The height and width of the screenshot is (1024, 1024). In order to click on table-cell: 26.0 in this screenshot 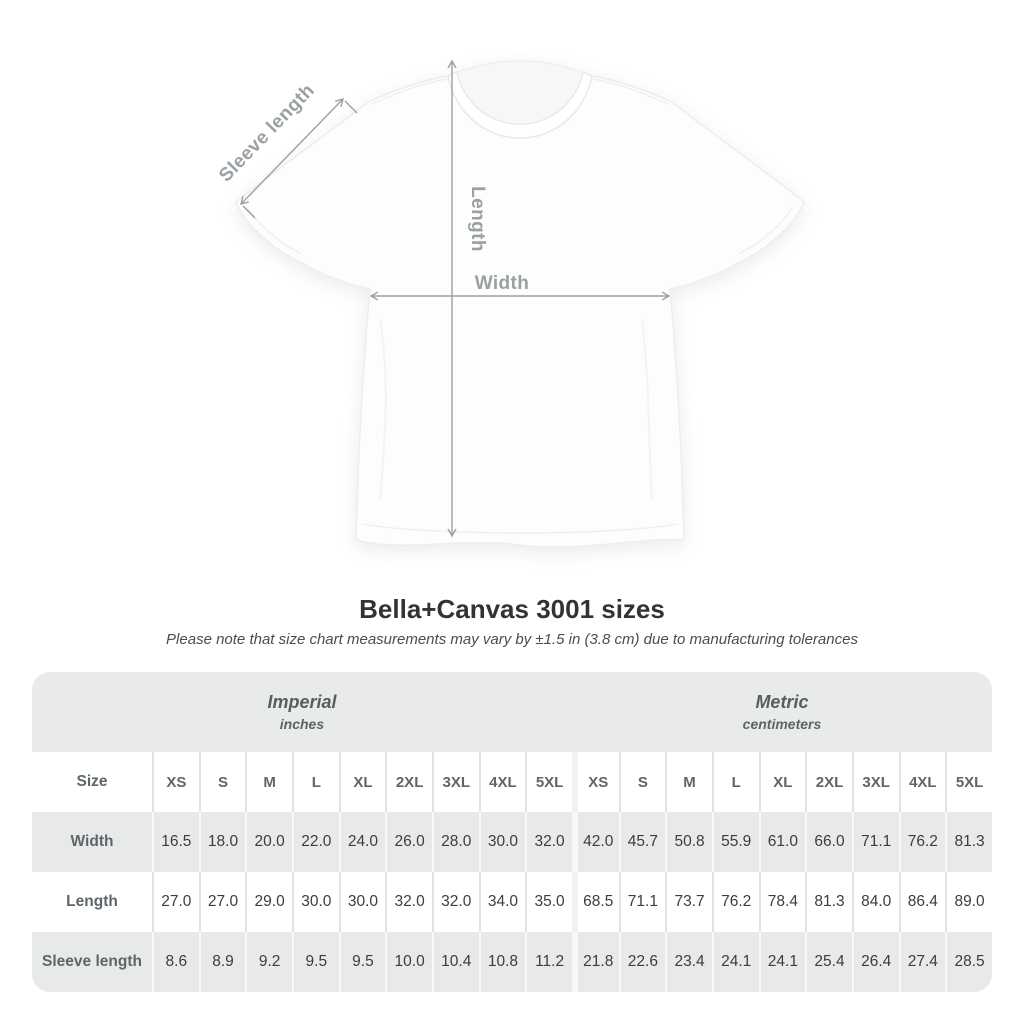, I will do `click(408, 842)`.